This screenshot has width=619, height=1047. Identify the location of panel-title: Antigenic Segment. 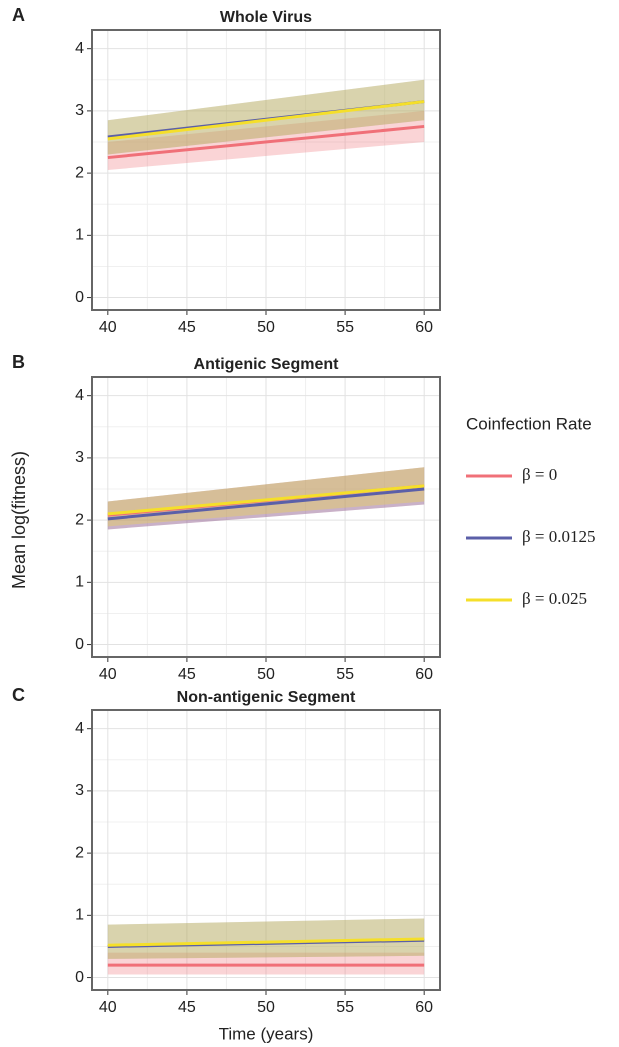
(267, 364).